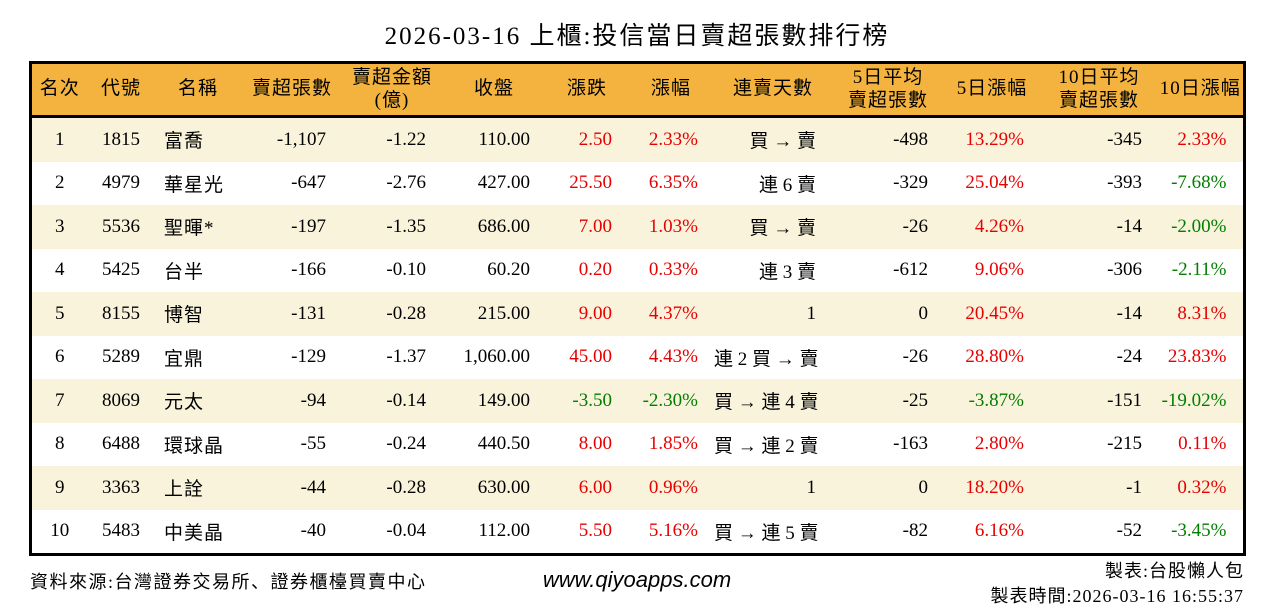 This screenshot has width=1274, height=612. What do you see at coordinates (60, 400) in the screenshot?
I see `cell-rank: 7` at bounding box center [60, 400].